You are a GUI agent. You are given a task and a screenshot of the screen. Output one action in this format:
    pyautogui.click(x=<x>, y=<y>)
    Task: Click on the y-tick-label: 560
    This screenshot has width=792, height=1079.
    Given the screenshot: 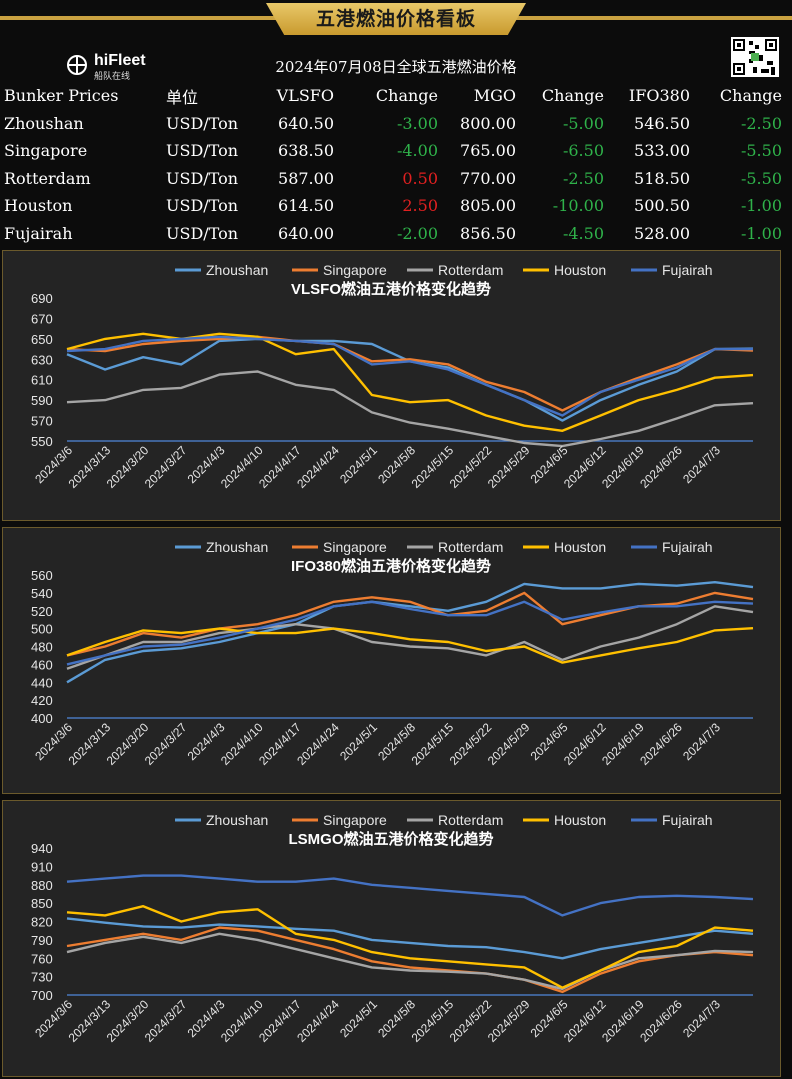 What is the action you would take?
    pyautogui.click(x=42, y=575)
    